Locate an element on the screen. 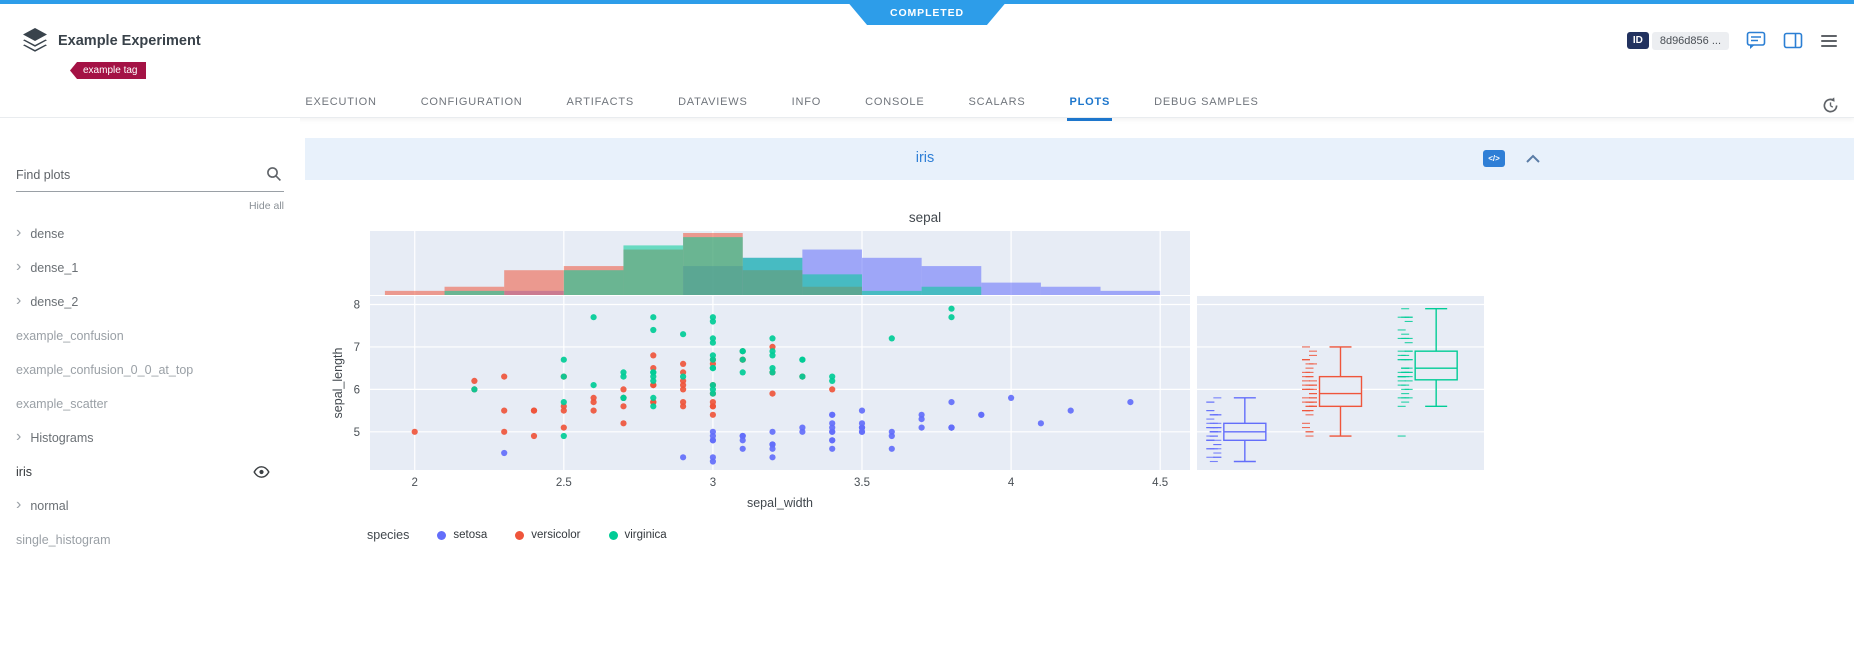 This screenshot has height=665, width=1854. sidebar-item-label: dense is located at coordinates (47, 234).